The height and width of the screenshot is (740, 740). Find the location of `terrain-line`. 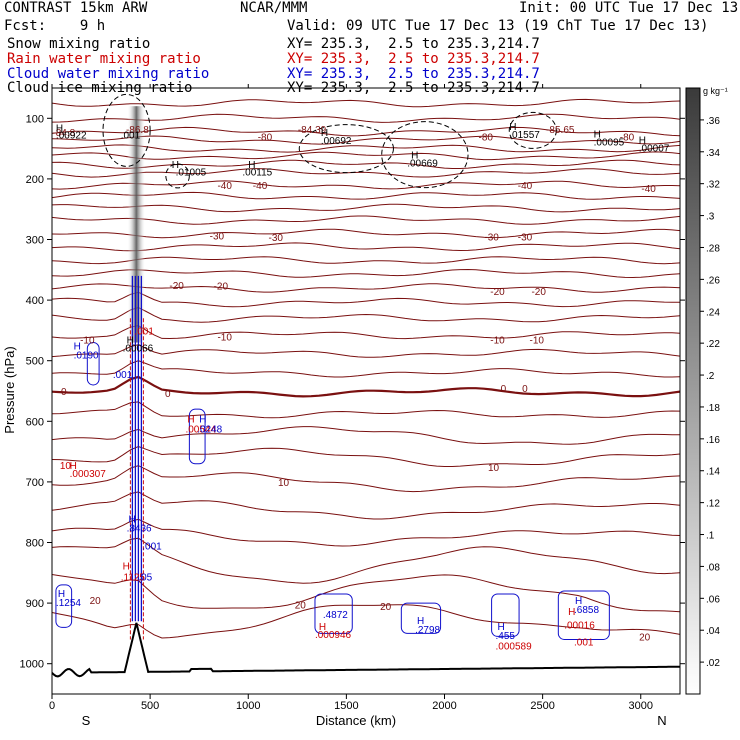

terrain-line is located at coordinates (366, 650).